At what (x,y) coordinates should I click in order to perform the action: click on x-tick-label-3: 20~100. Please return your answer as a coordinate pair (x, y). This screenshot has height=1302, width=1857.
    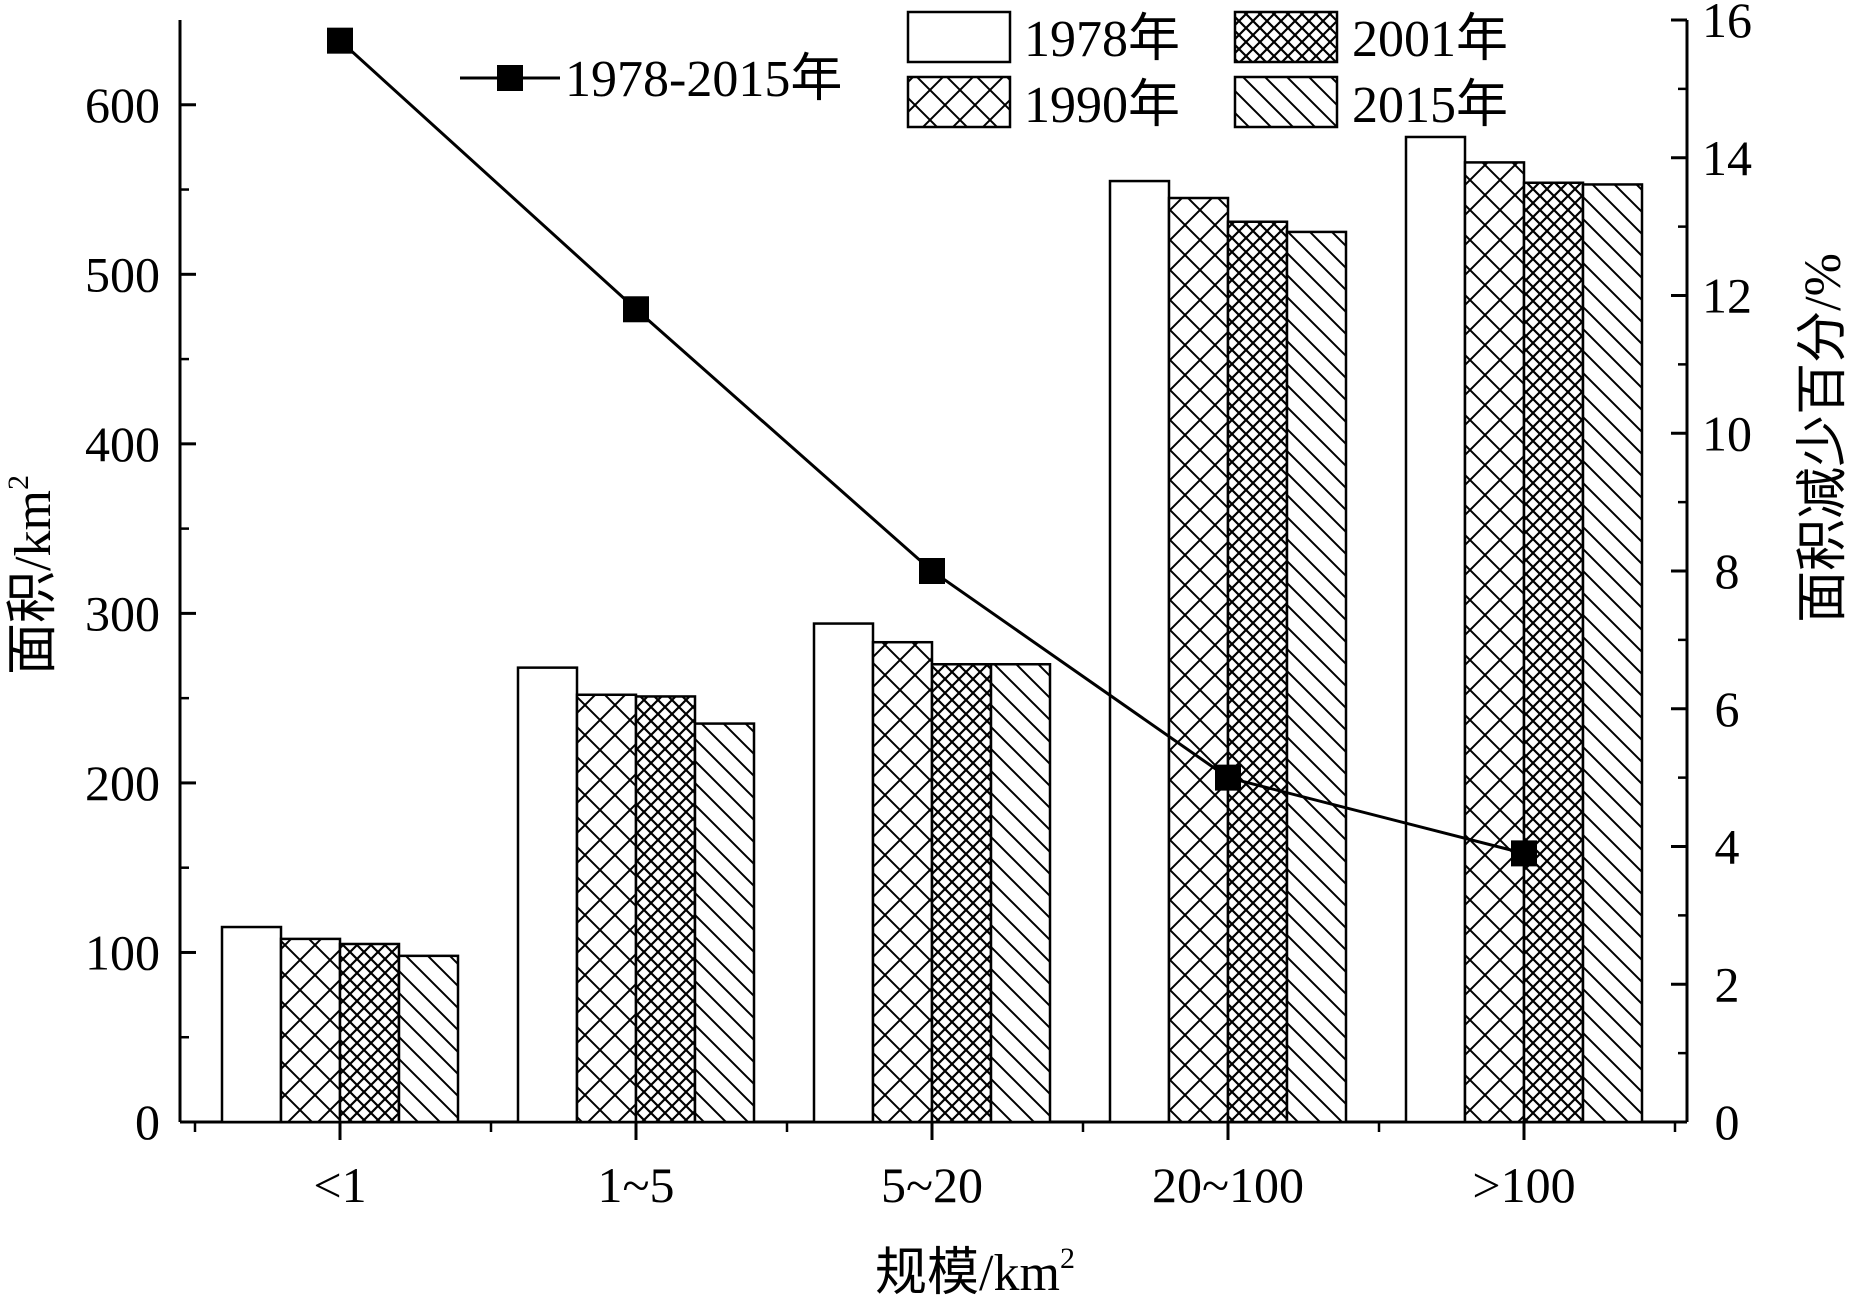
    Looking at the image, I should click on (1228, 1185).